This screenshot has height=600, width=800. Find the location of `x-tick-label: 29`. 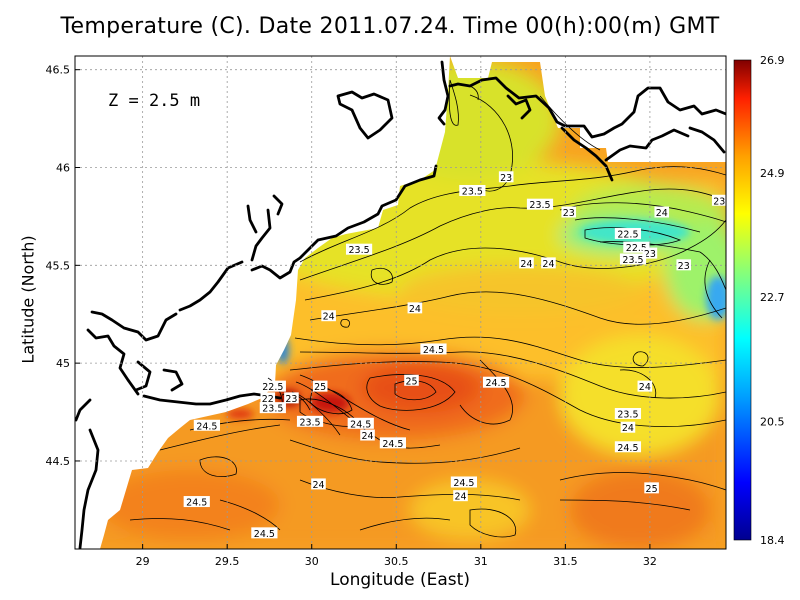

x-tick-label: 29 is located at coordinates (143, 561).